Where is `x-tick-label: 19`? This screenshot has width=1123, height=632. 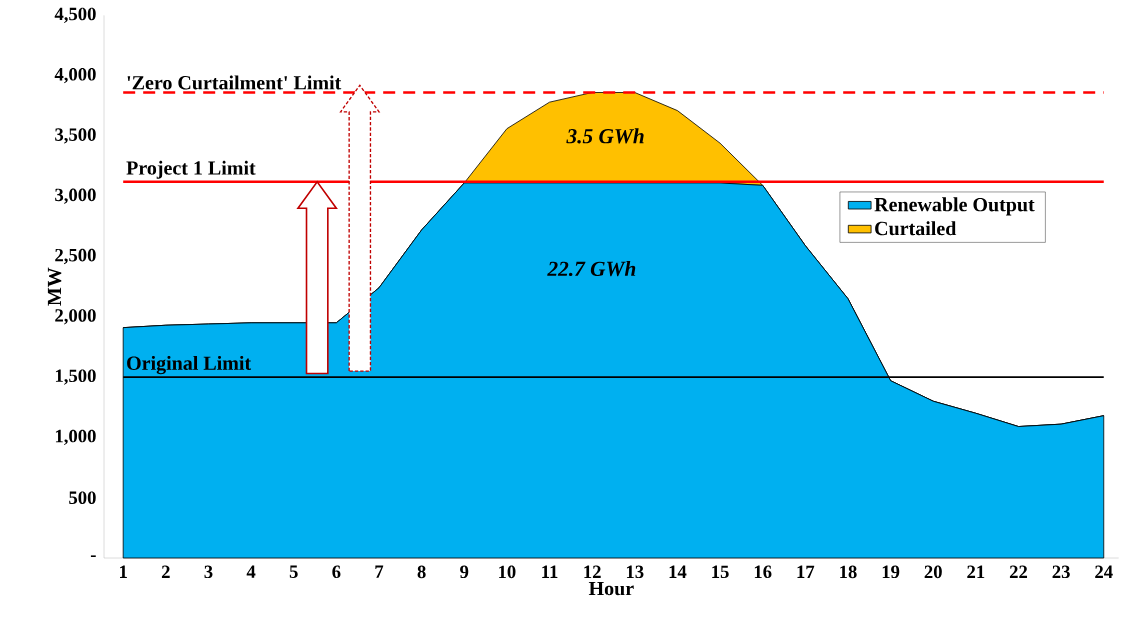 x-tick-label: 19 is located at coordinates (891, 572).